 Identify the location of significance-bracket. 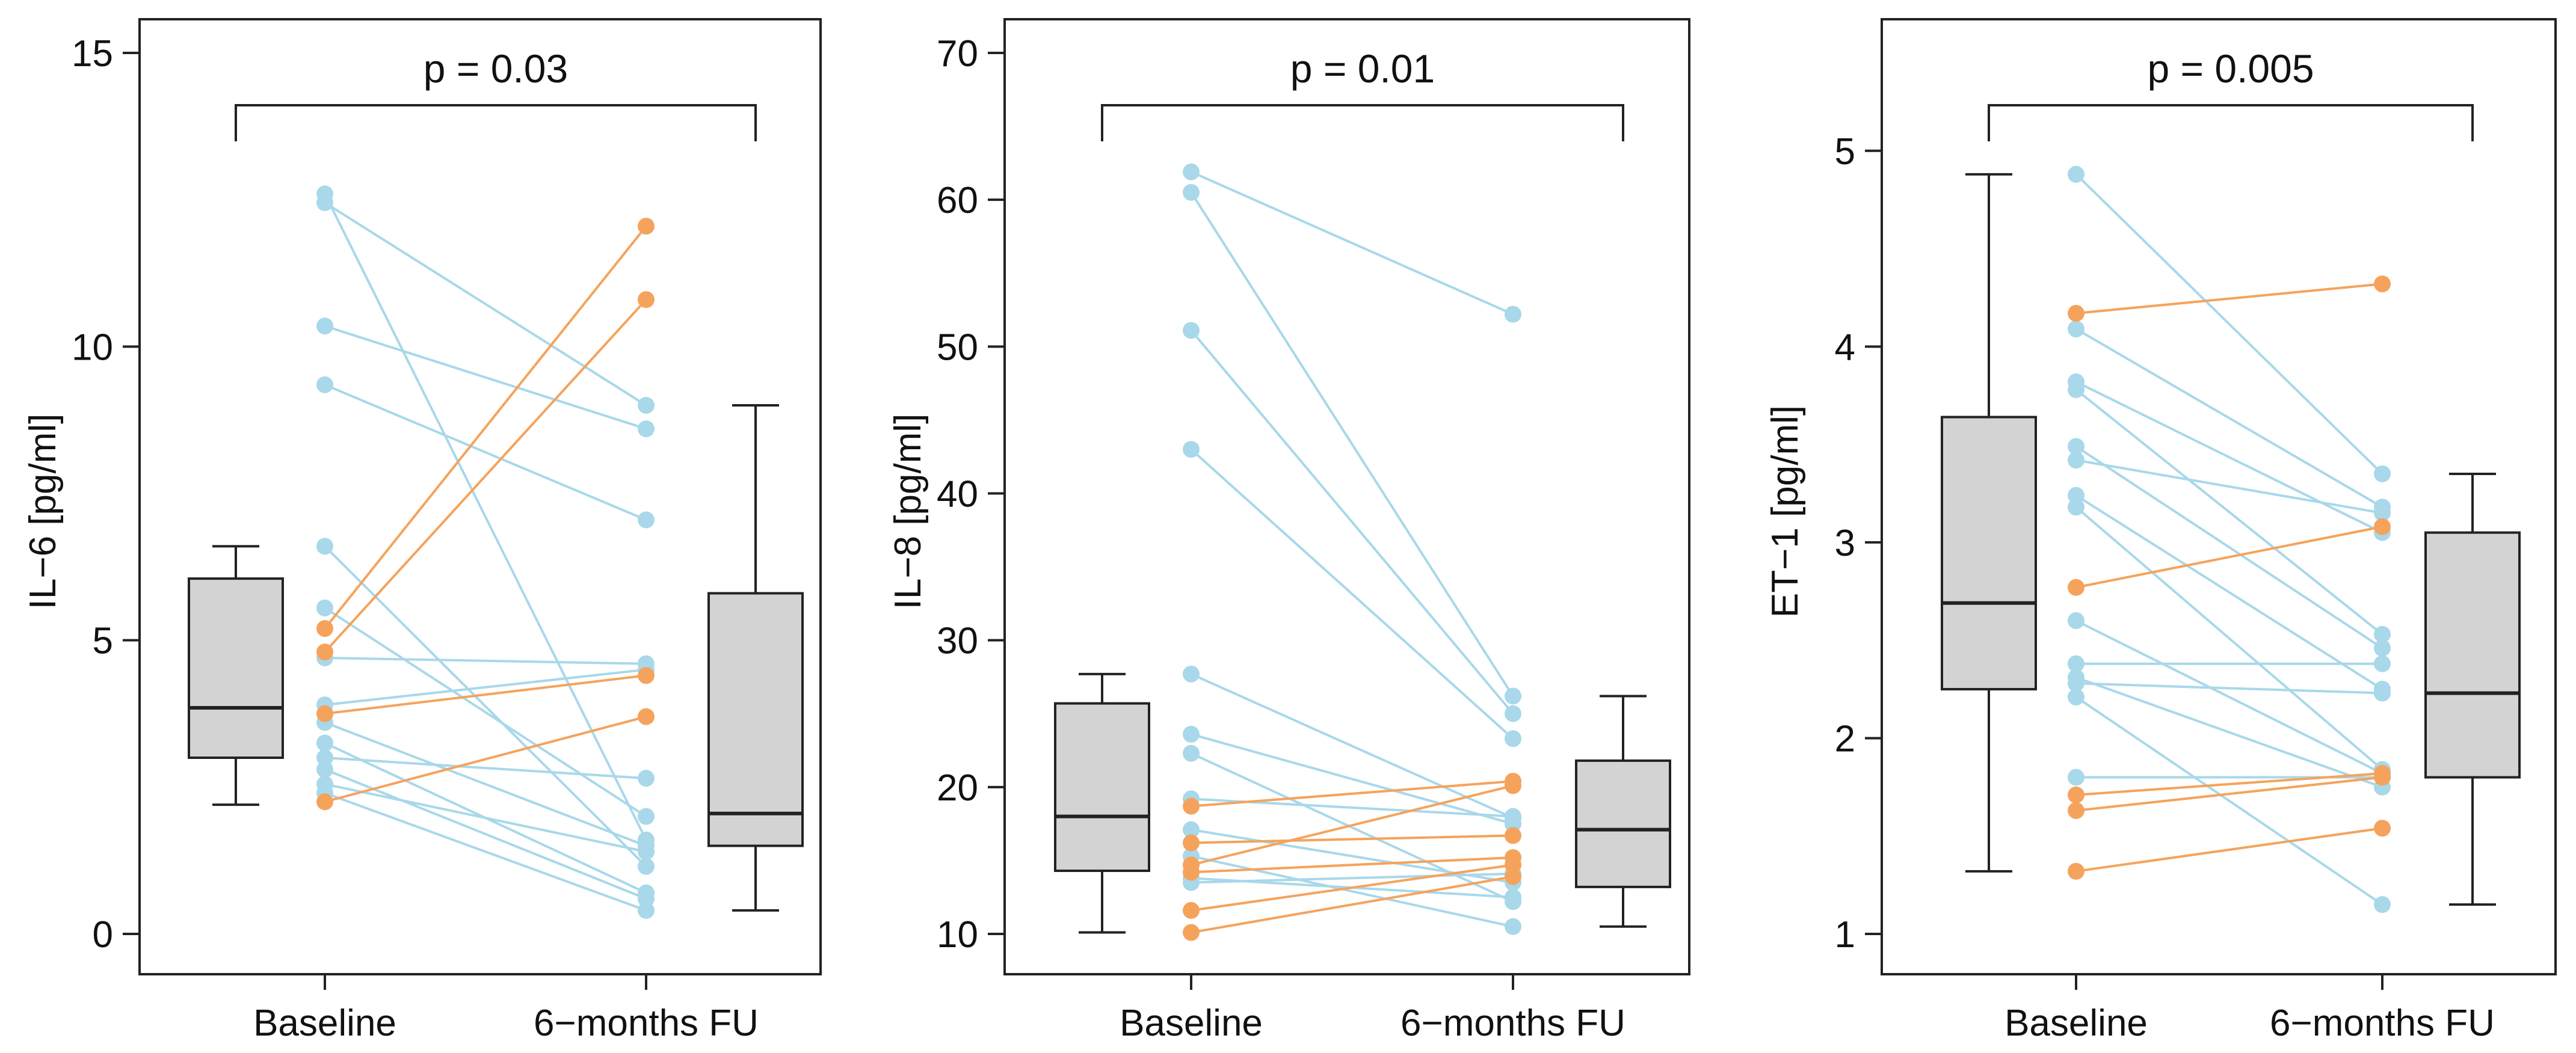
(2231, 123).